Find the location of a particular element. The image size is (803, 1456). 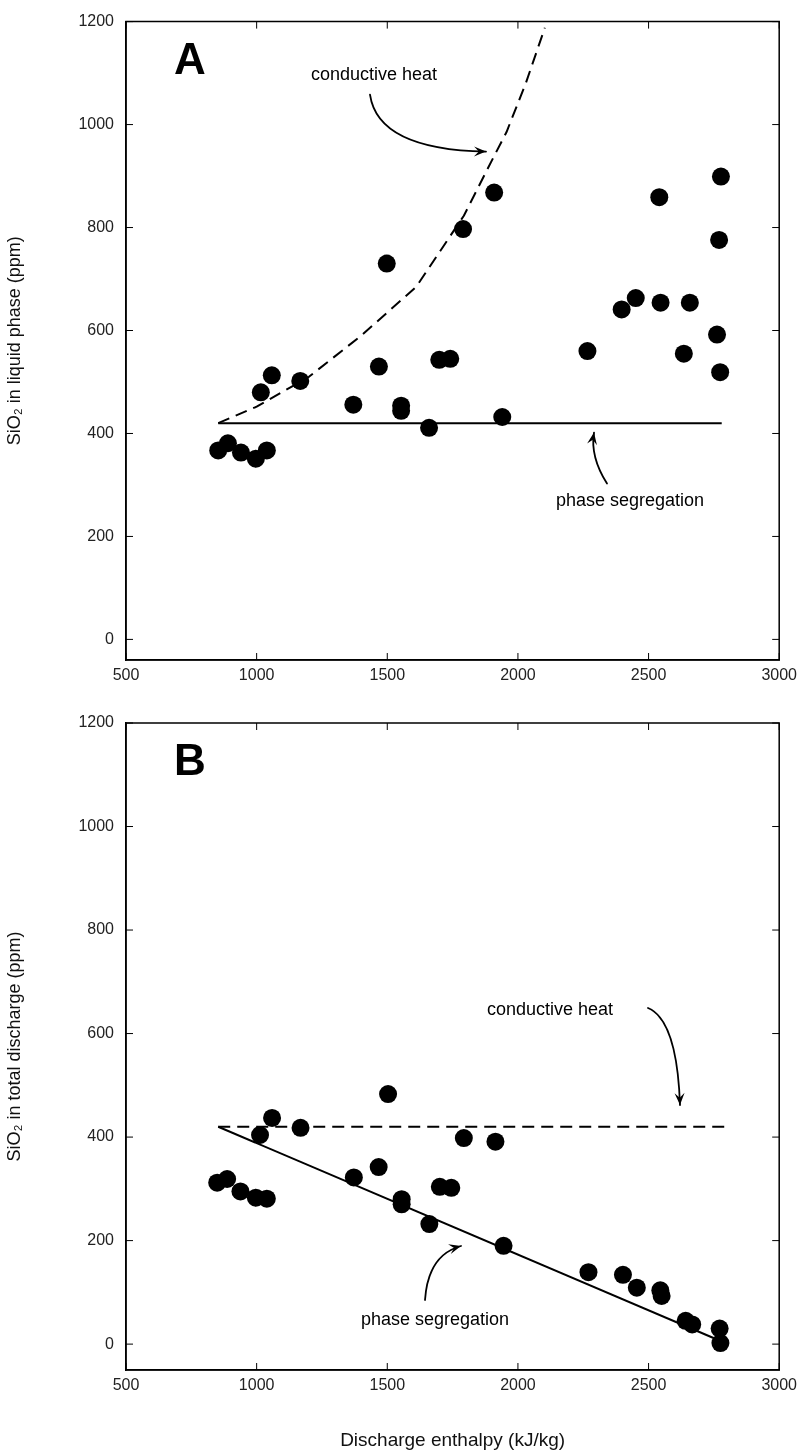

x-axis-title: Discharge enthalpy (kJ/kg) is located at coordinates (453, 1439).